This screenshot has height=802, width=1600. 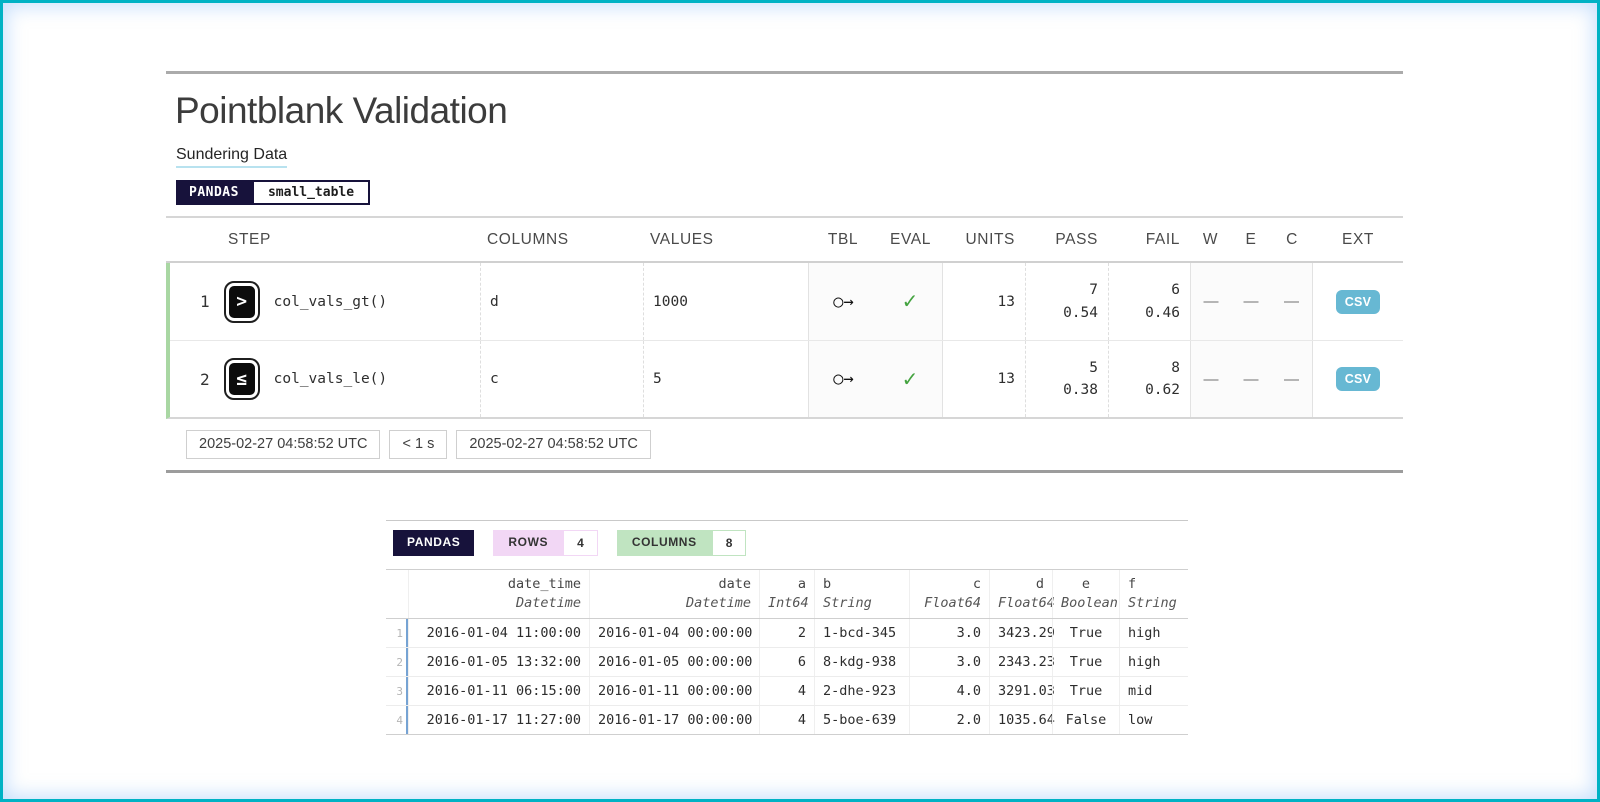 I want to click on col-vals-le-icon: ≤, so click(x=241, y=379).